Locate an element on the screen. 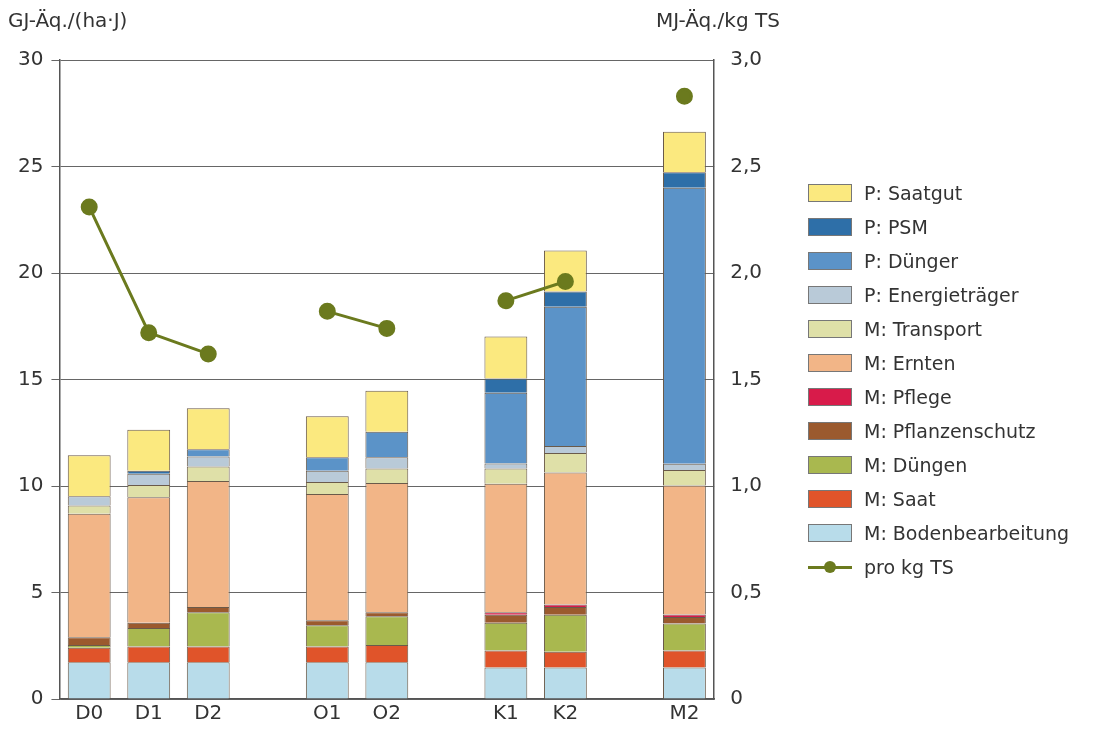 This screenshot has height=739, width=1114. y-tick-label: 5 is located at coordinates (37, 590).